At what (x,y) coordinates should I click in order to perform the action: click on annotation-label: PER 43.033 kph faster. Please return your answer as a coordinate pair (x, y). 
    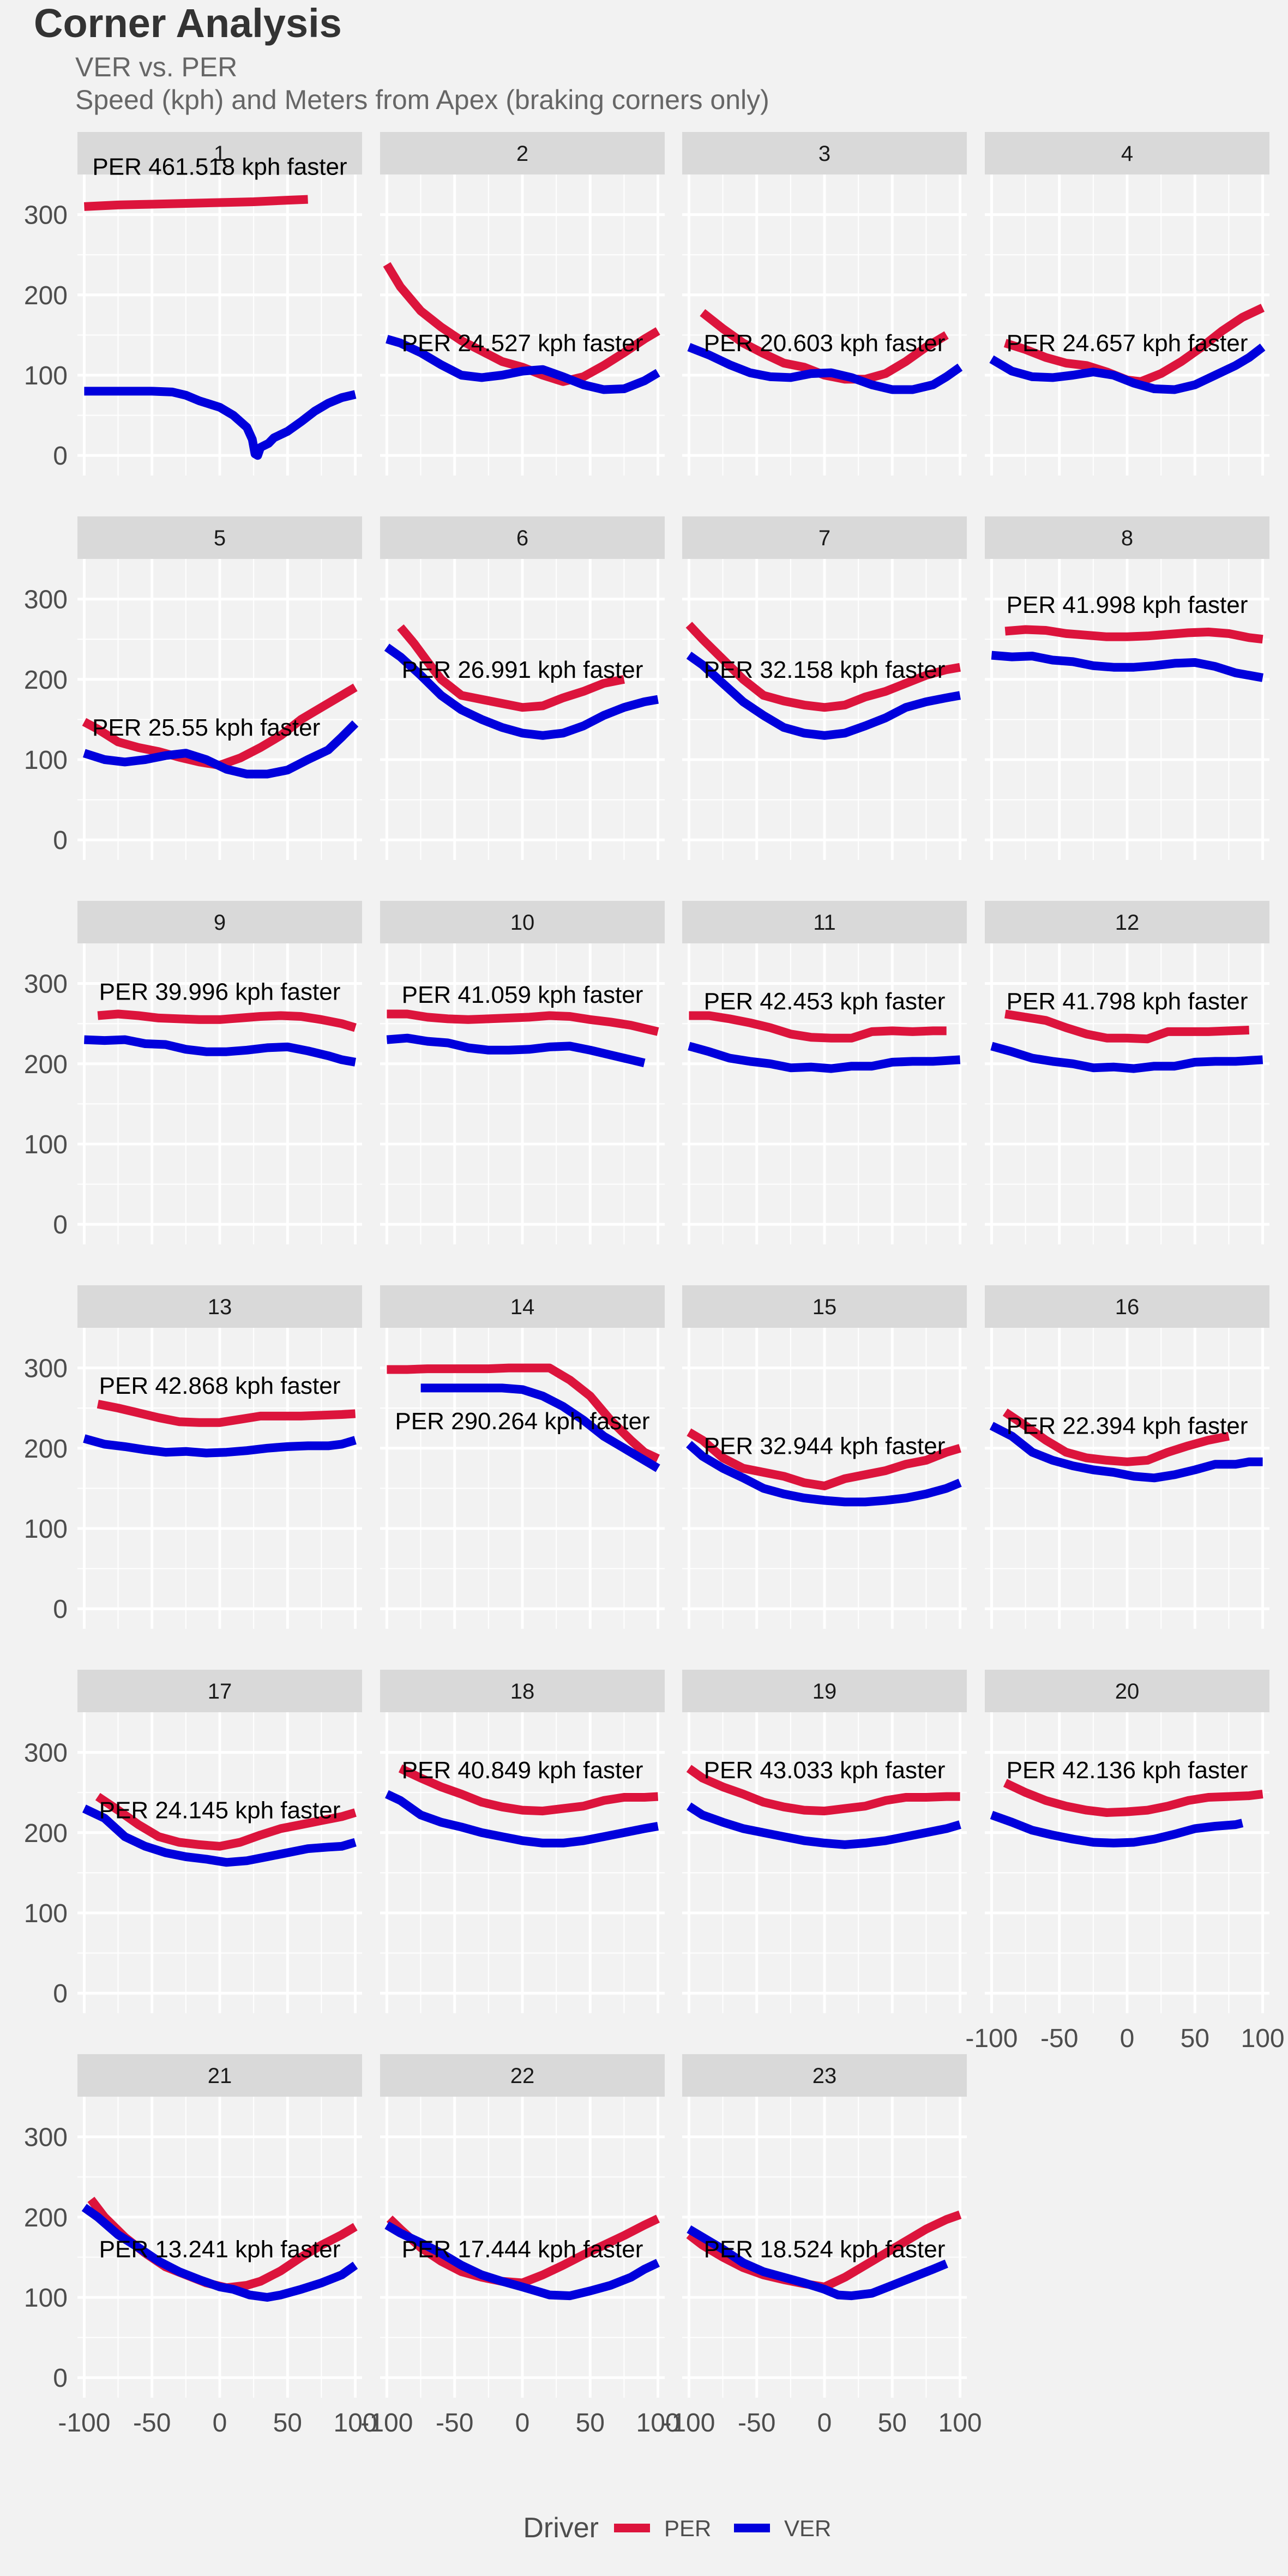
    Looking at the image, I should click on (825, 1770).